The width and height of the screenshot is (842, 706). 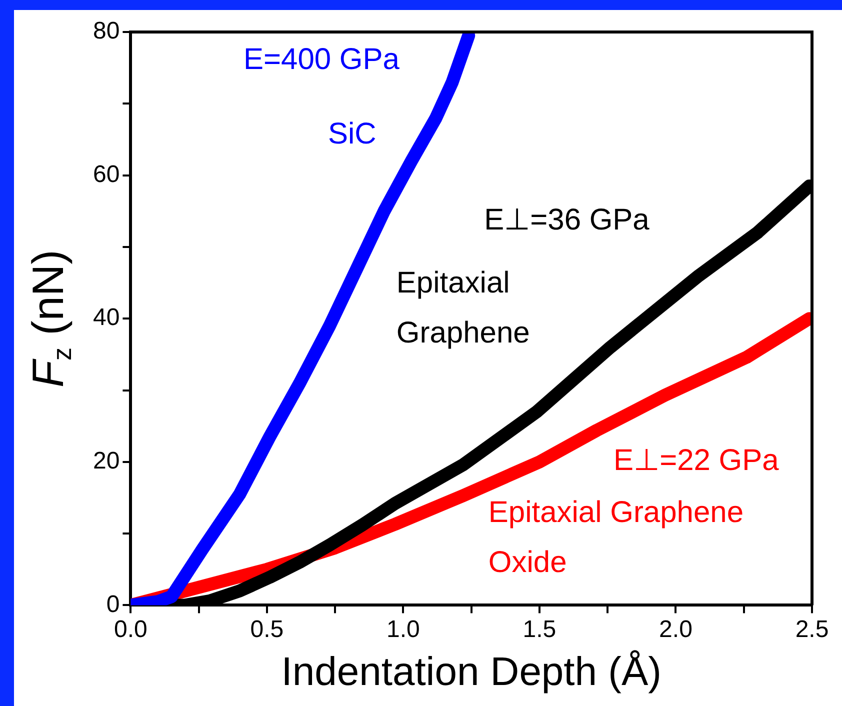 What do you see at coordinates (51, 319) in the screenshot?
I see `y-axis-title: Fz (nN)` at bounding box center [51, 319].